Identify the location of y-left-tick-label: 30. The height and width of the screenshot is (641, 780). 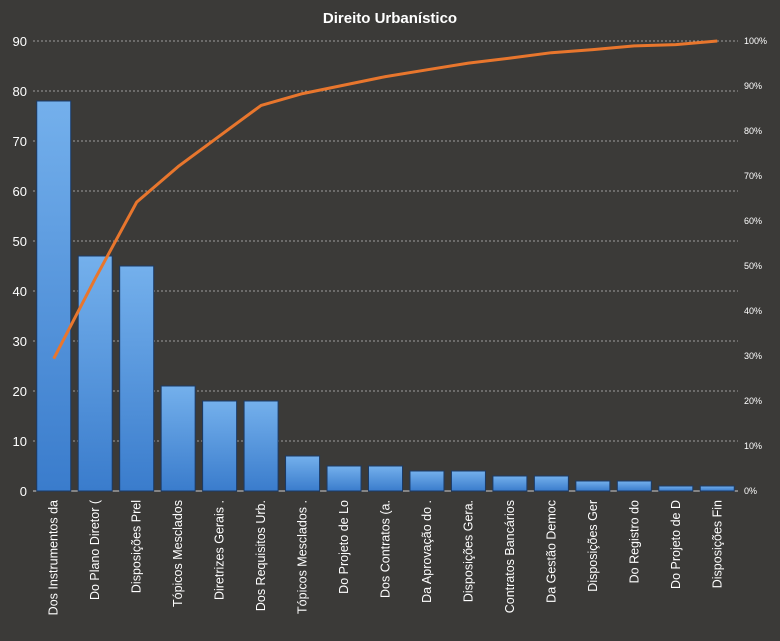
(20, 341).